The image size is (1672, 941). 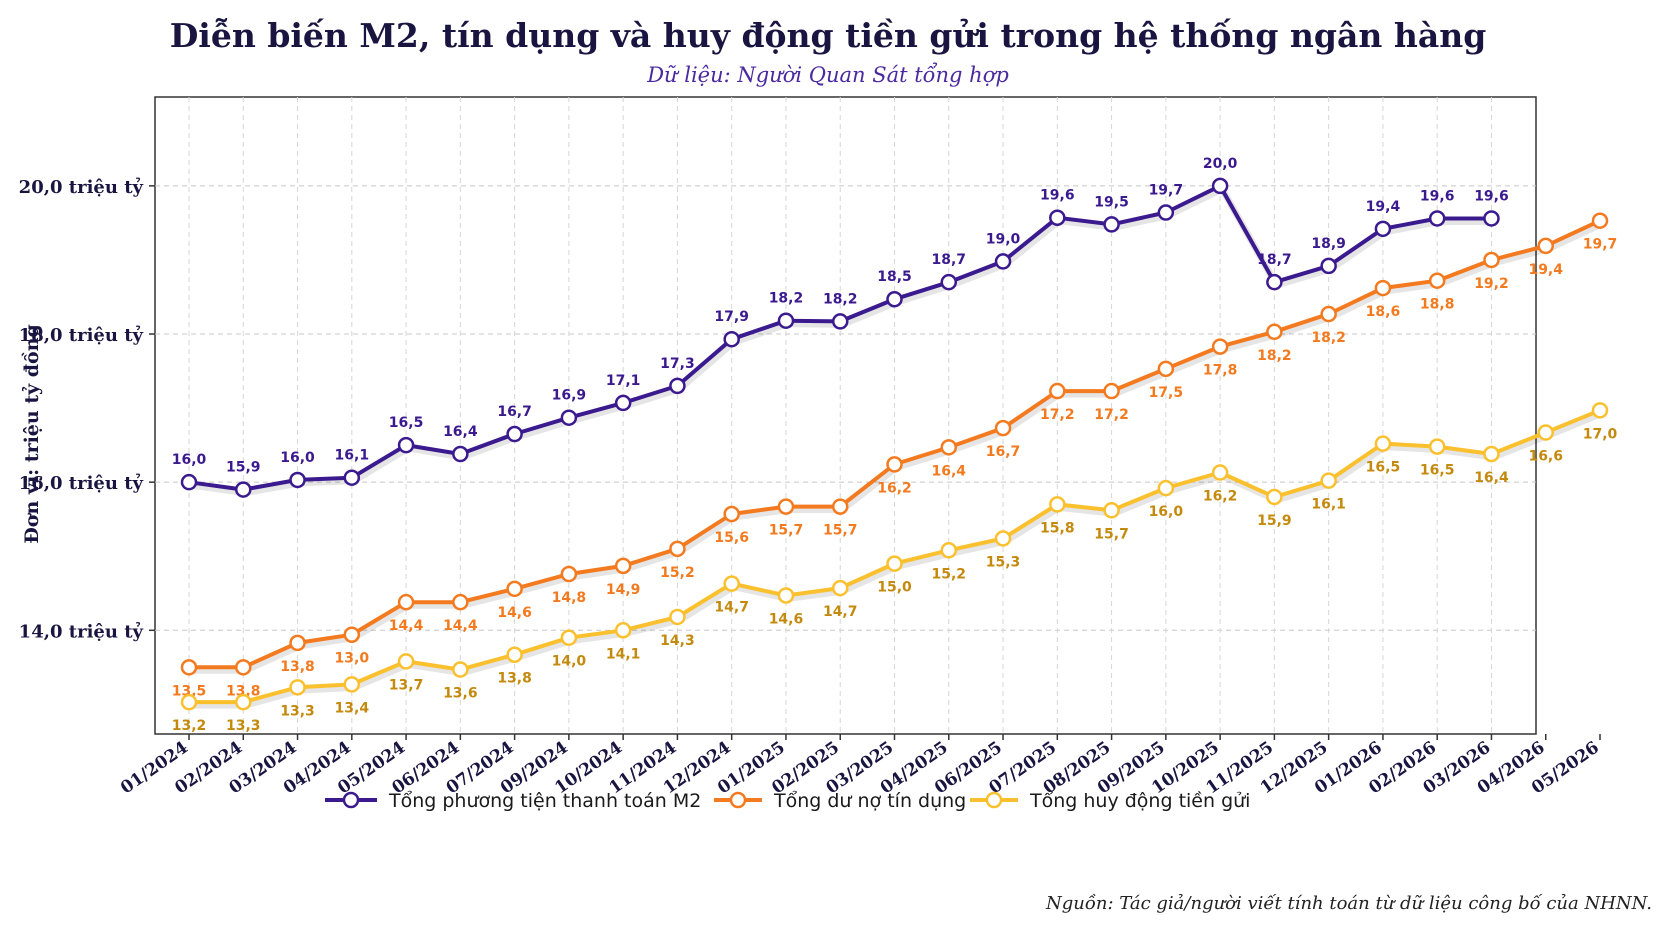 I want to click on data-label: 17,0, so click(x=1600, y=434).